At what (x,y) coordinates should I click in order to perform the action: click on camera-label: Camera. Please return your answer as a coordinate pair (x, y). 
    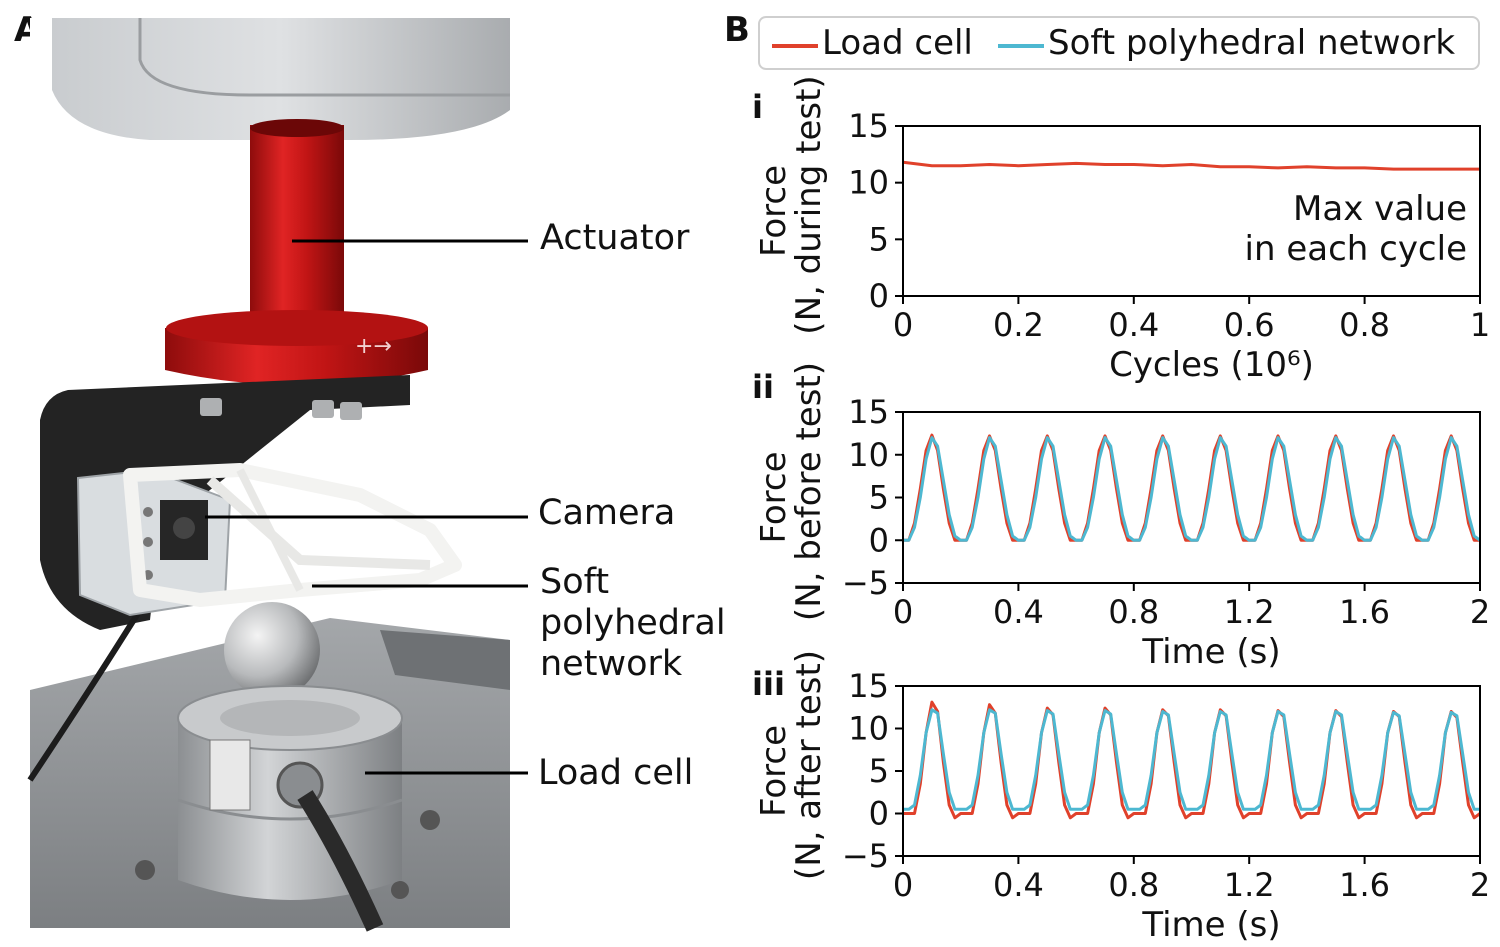
    Looking at the image, I should click on (607, 513).